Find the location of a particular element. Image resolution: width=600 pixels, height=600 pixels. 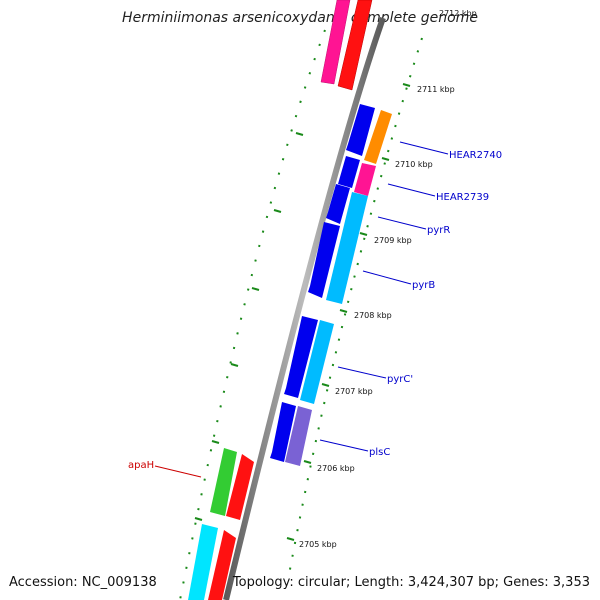

gene-orange-hear2740 is located at coordinates (378, 137).